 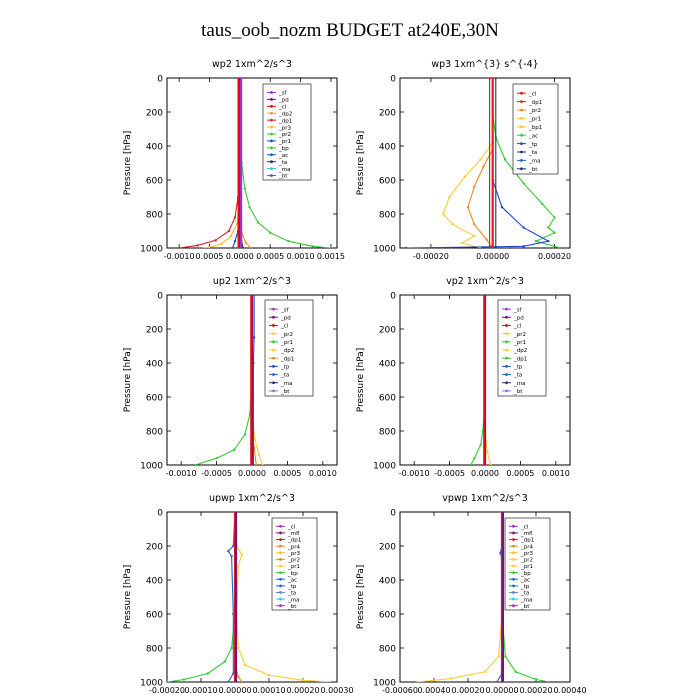 I want to click on panel-title: wp3 1xm^{3} s^{-4}, so click(x=484, y=64).